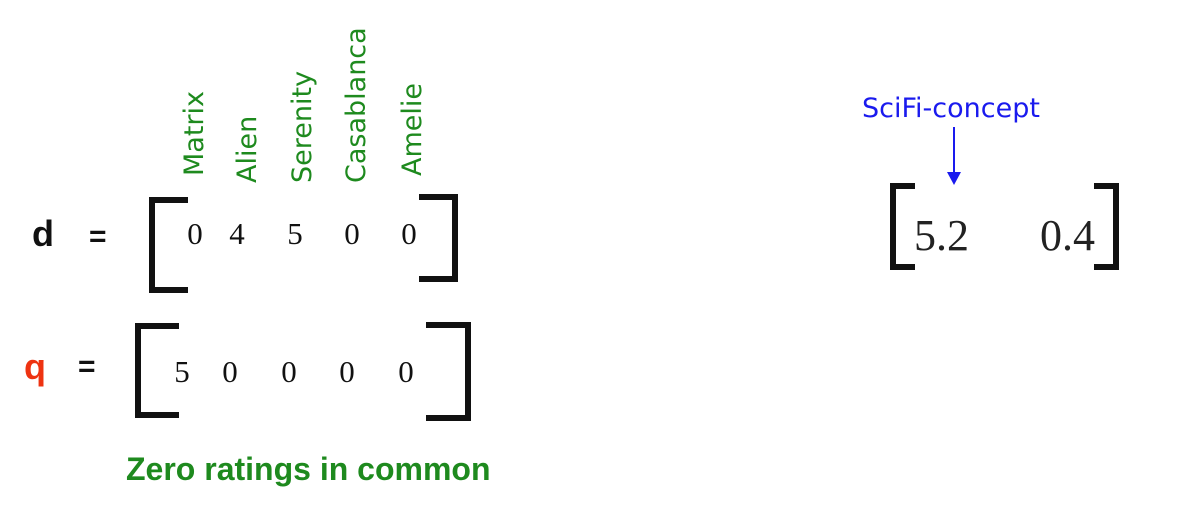 Image resolution: width=1192 pixels, height=505 pixels. I want to click on d-value: 4, so click(237, 233).